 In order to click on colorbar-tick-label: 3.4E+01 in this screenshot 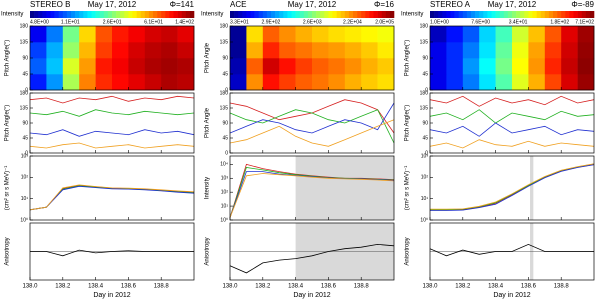, I will do `click(518, 22)`.